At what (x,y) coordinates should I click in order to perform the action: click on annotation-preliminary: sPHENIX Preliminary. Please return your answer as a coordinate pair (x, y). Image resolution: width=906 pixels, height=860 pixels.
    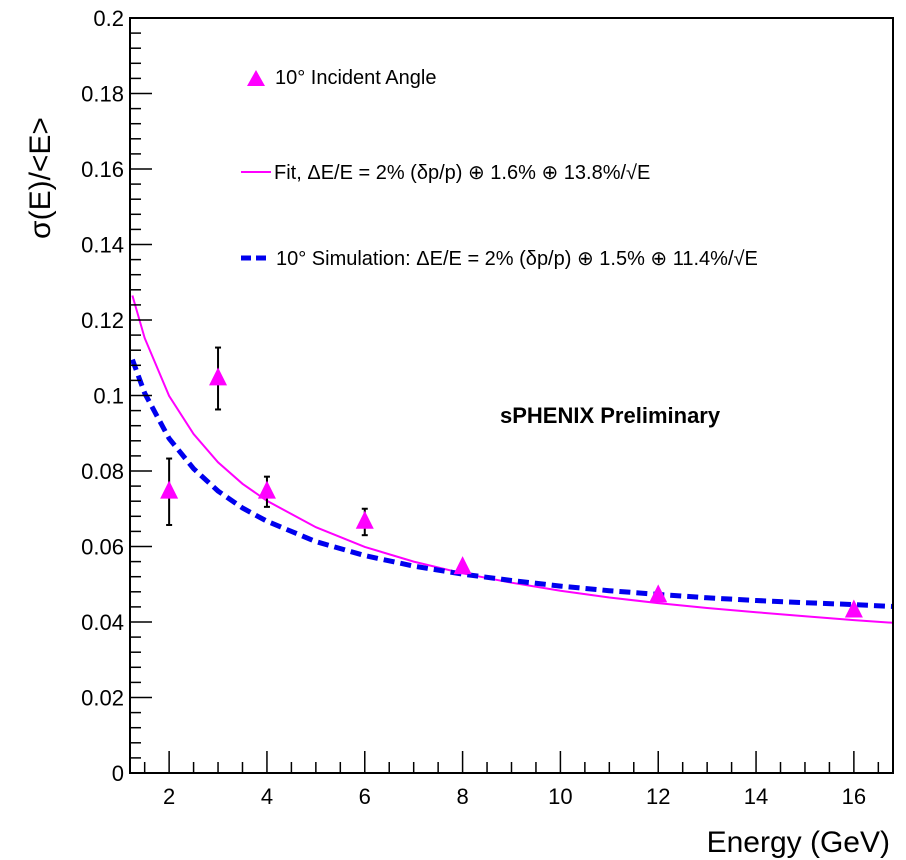
    Looking at the image, I should click on (610, 415).